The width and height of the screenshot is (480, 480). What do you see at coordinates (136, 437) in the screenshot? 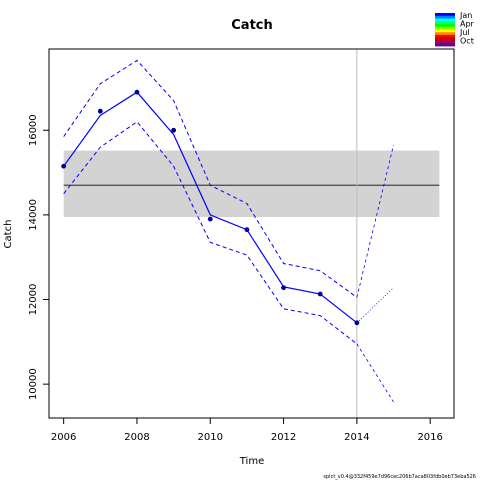
I see `x-tick-label: 2008` at bounding box center [136, 437].